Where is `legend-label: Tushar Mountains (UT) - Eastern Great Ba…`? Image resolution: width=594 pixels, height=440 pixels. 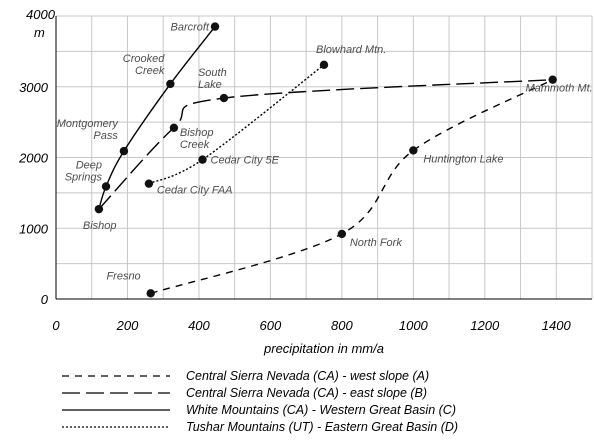
legend-label: Tushar Mountains (UT) - Eastern Great Ba… is located at coordinates (322, 427).